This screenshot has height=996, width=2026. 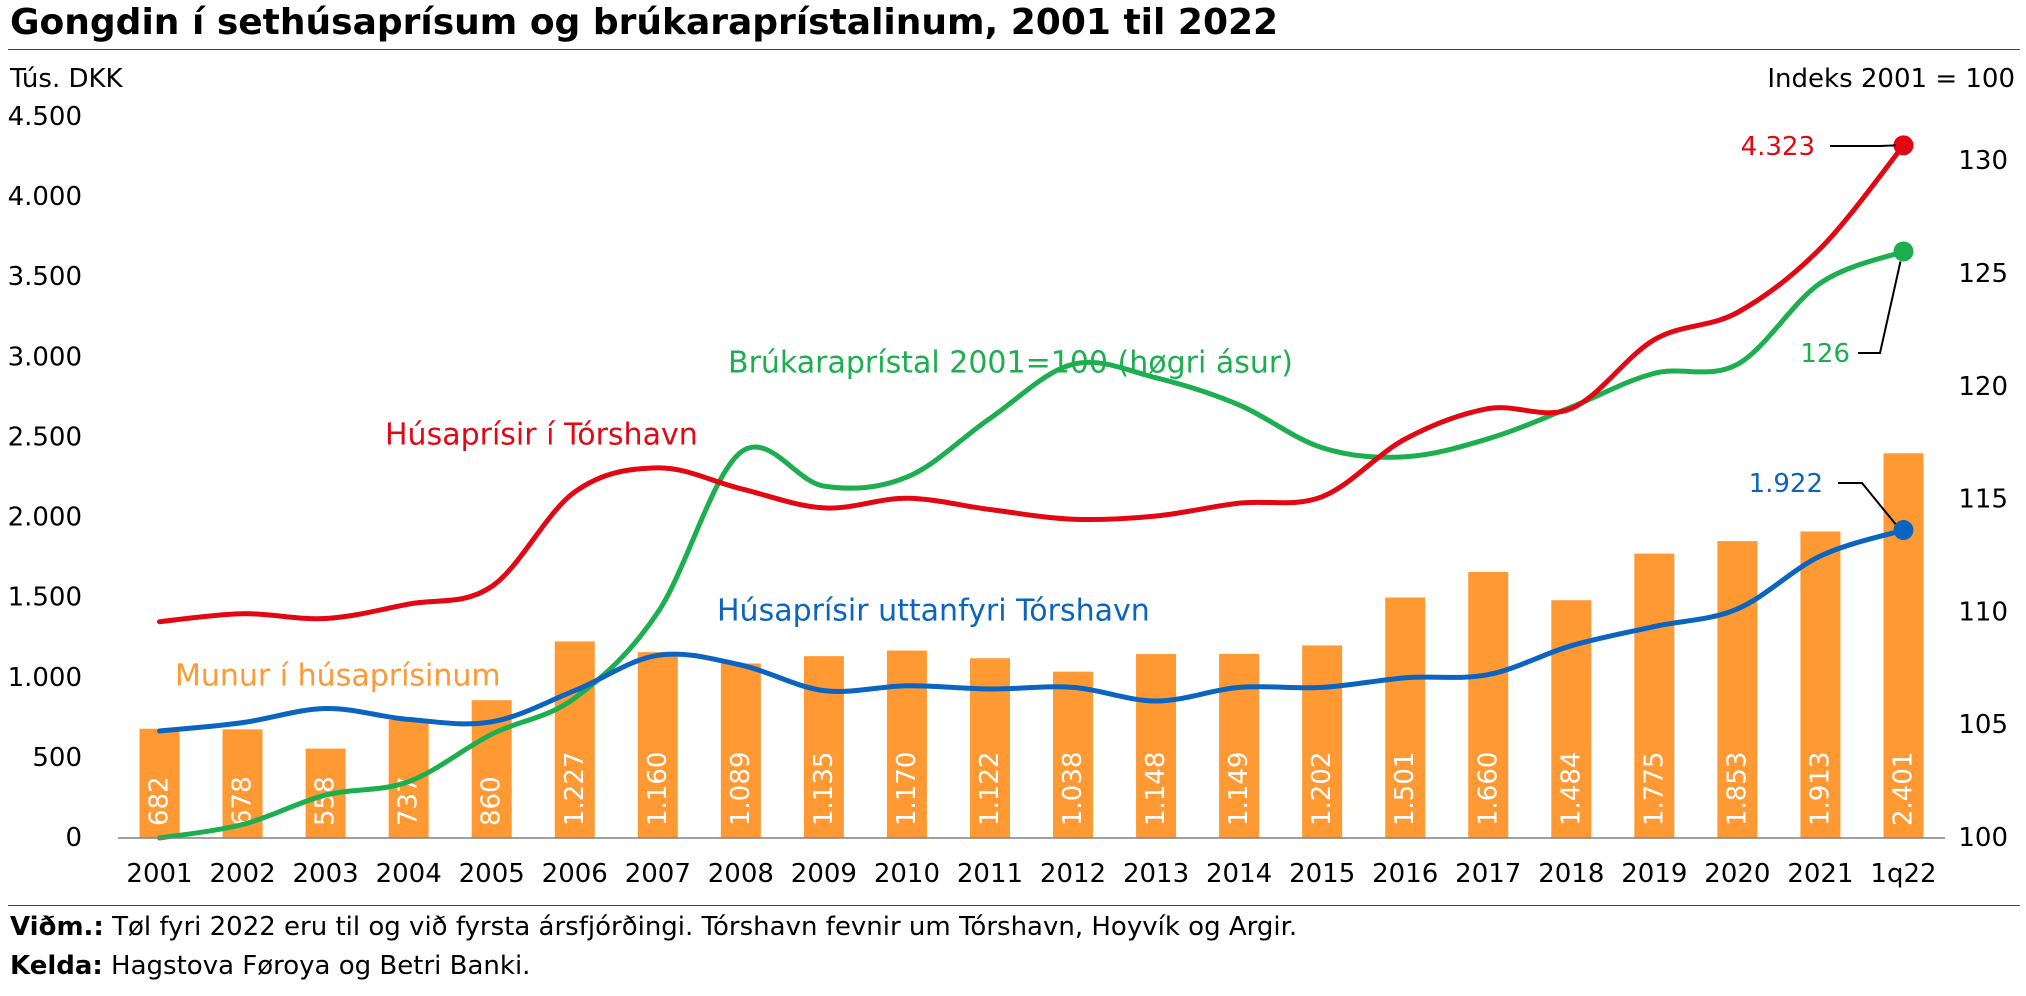 I want to click on y-left-tick-label: 1.500, so click(x=45, y=598).